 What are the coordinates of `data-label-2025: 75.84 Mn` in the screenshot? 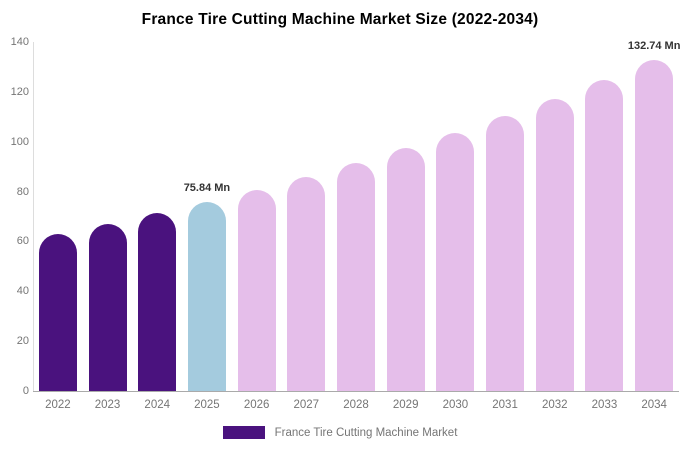 It's located at (207, 187).